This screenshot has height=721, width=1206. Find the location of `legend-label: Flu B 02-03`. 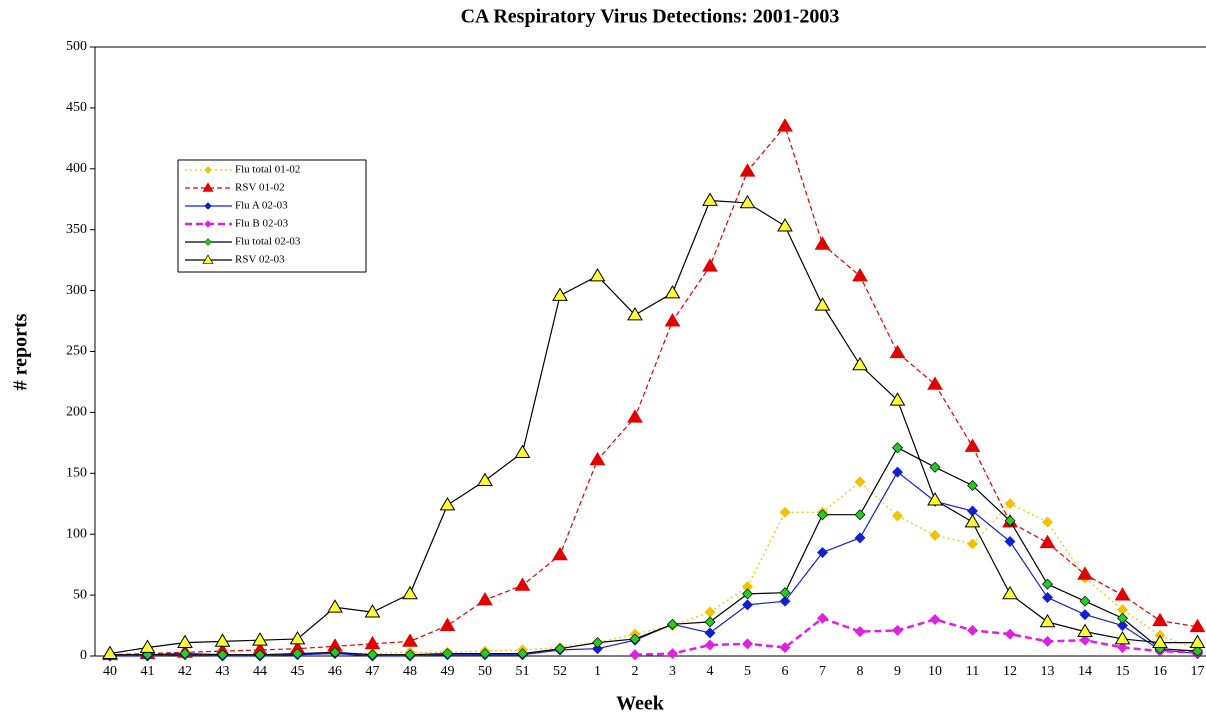

legend-label: Flu B 02-03 is located at coordinates (262, 224).